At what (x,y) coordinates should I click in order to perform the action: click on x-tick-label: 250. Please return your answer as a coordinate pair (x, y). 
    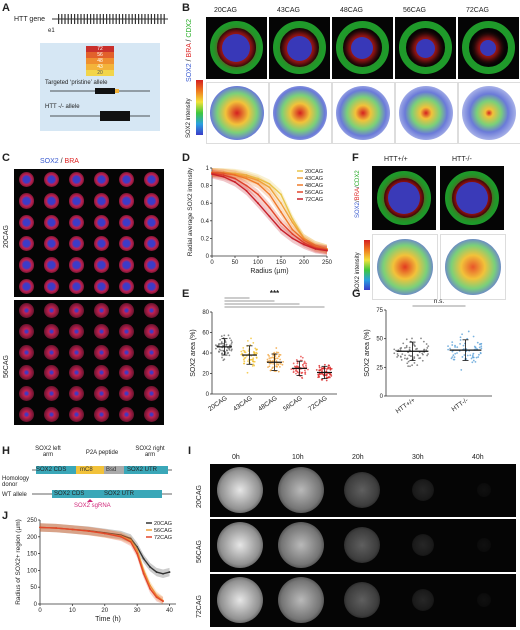
    Looking at the image, I should click on (327, 263).